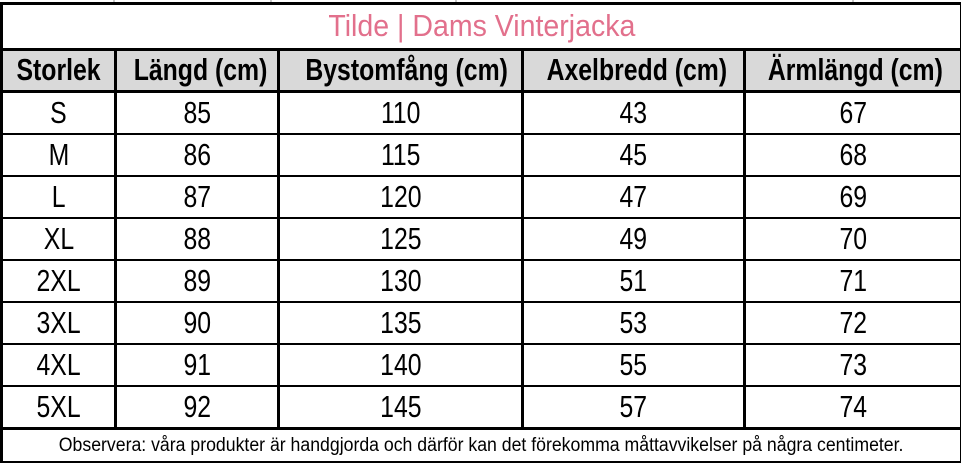 The image size is (961, 463). I want to click on cell-value: 87, so click(197, 196).